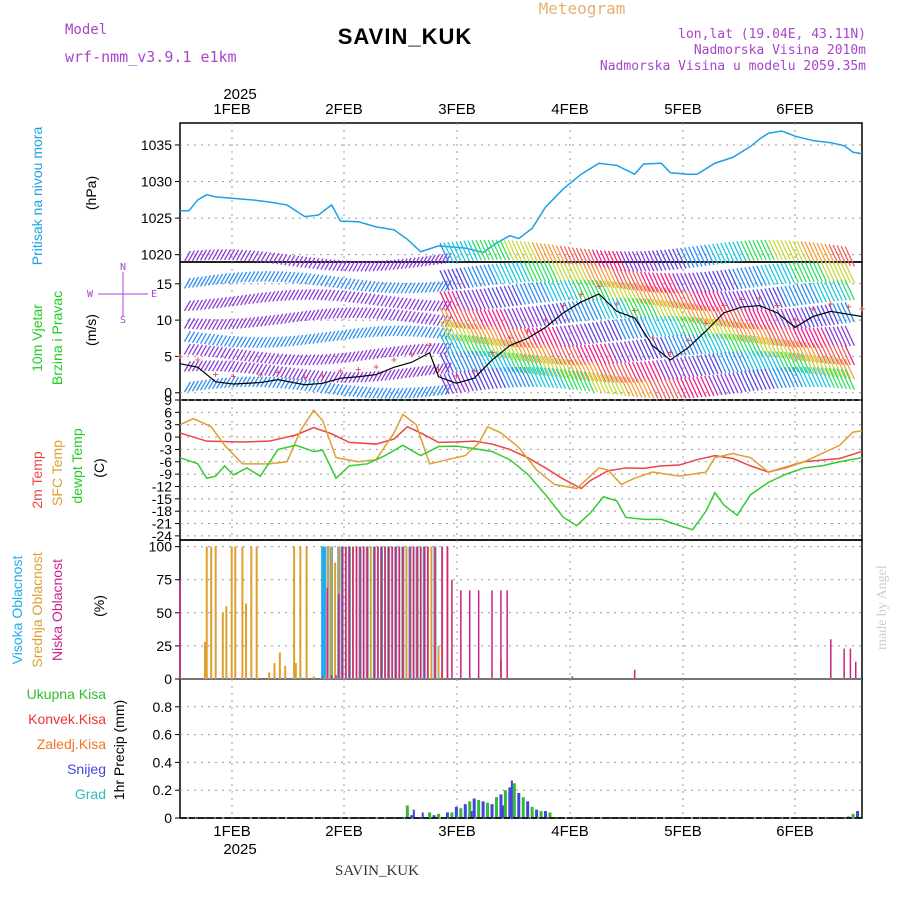  I want to click on pressure-line, so click(521, 192).